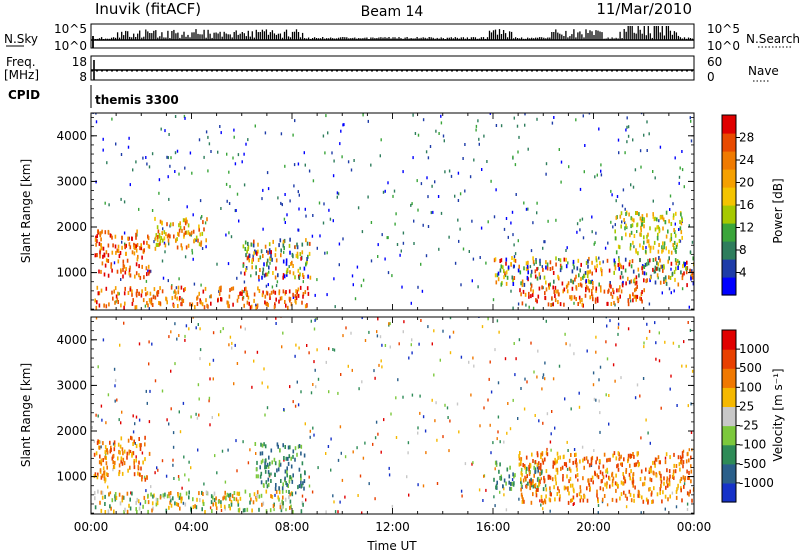 The image size is (800, 554). What do you see at coordinates (21, 62) in the screenshot?
I see `freq-label: Freq.` at bounding box center [21, 62].